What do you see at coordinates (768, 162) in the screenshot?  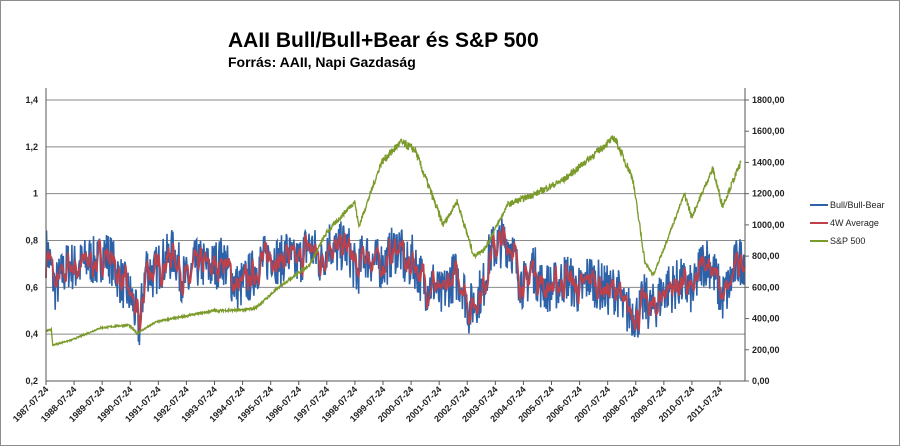 I see `y-right-tick-label: 1400,00` at bounding box center [768, 162].